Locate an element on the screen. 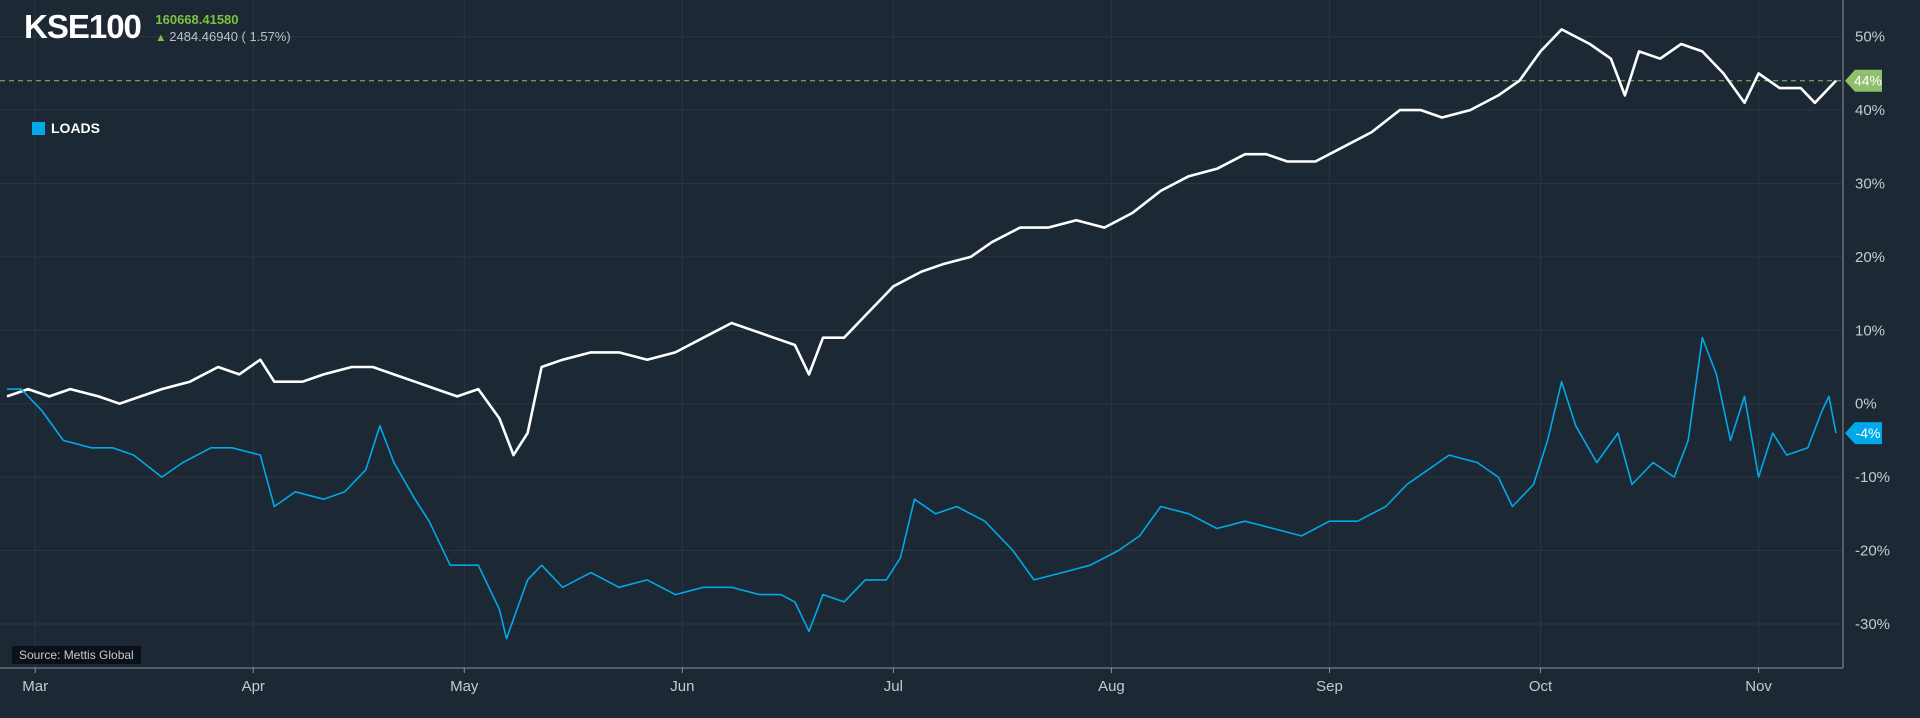 The image size is (1920, 718). price-change: ▲ 2484.46940 ( 1.57%) is located at coordinates (222, 36).